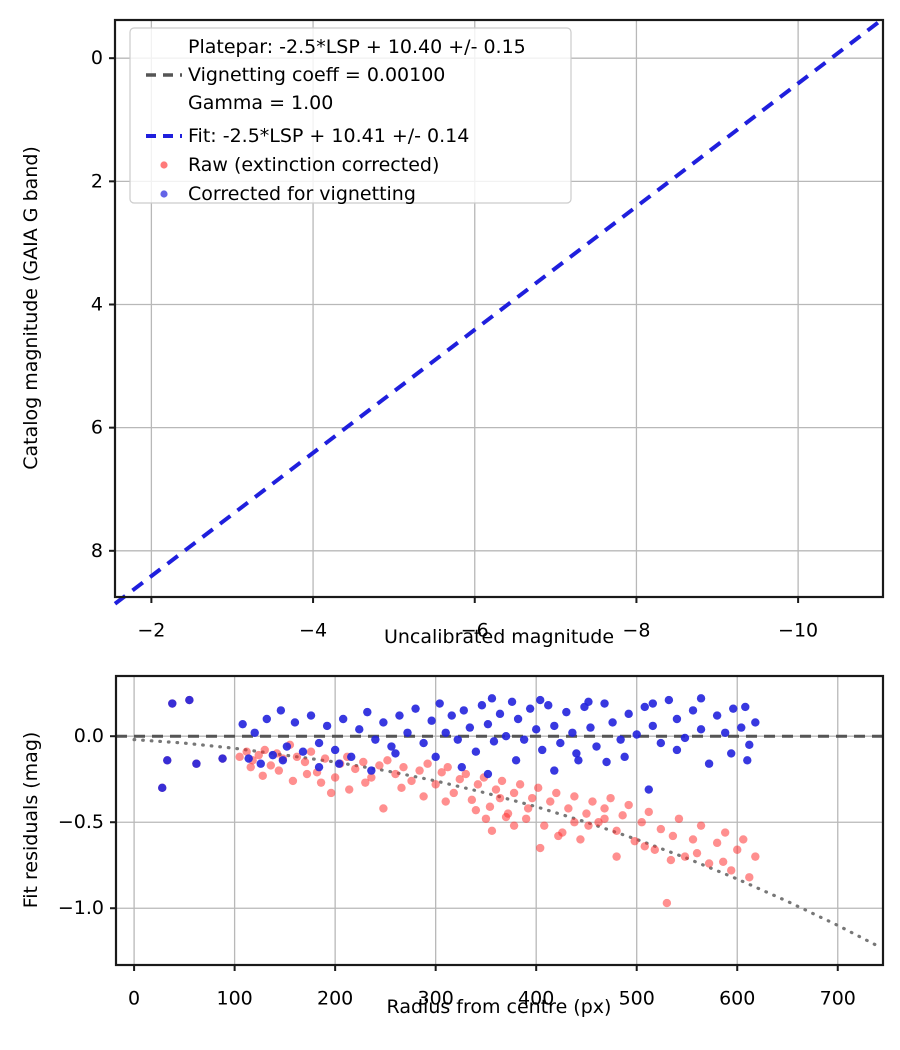 The image size is (900, 1050). Describe the element at coordinates (234, 999) in the screenshot. I see `xtick-label: 100` at that location.